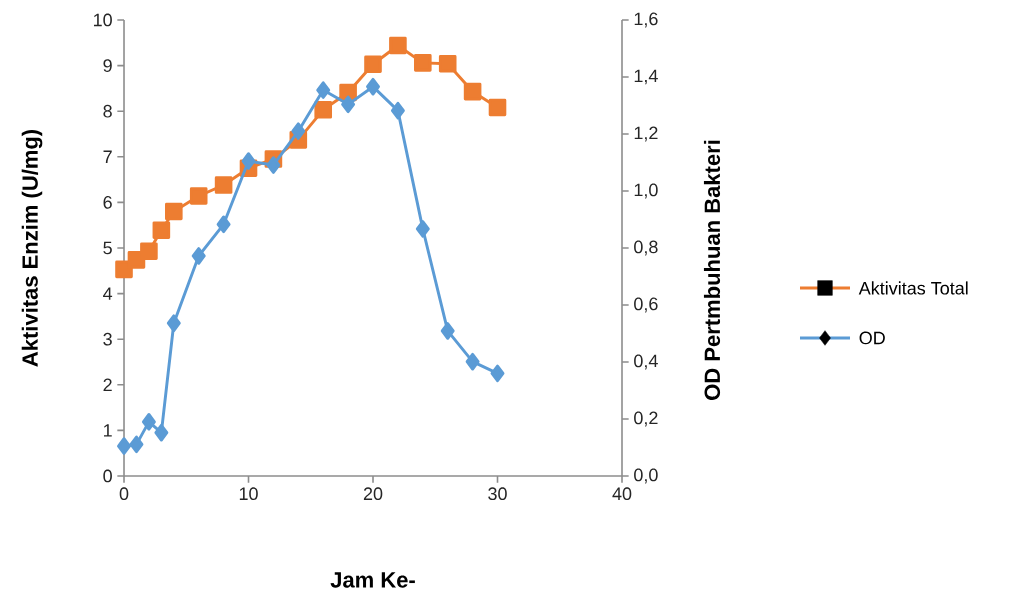 This screenshot has height=599, width=1024. I want to click on y-tick-label: 7, so click(107, 156).